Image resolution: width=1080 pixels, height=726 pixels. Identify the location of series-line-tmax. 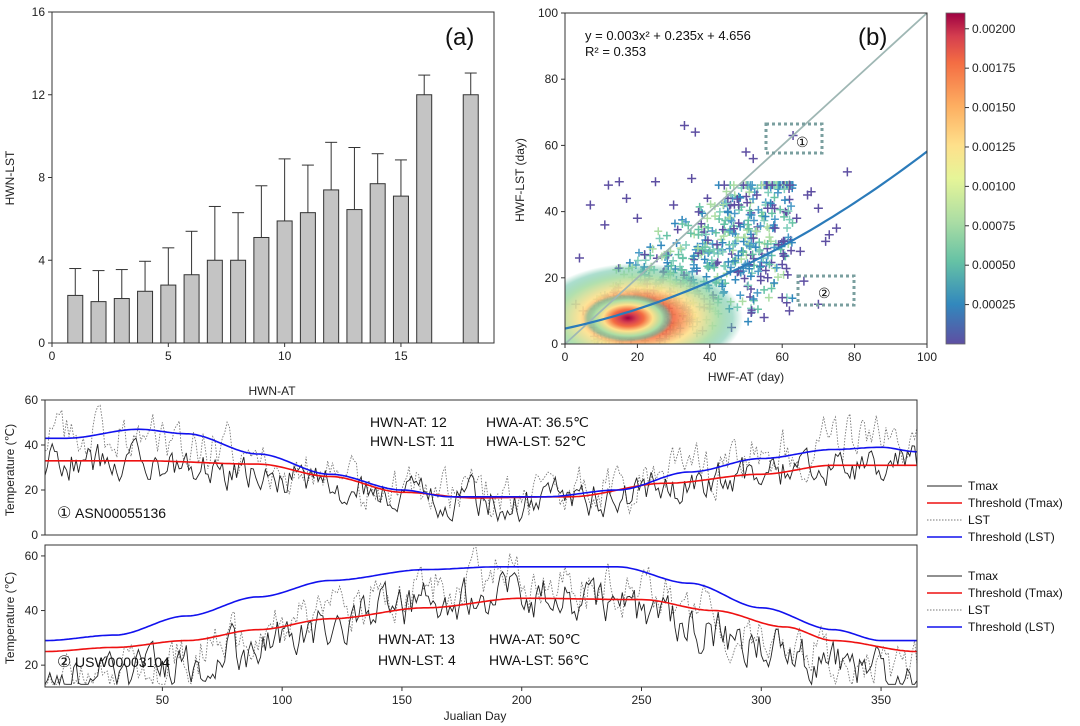
(481, 628).